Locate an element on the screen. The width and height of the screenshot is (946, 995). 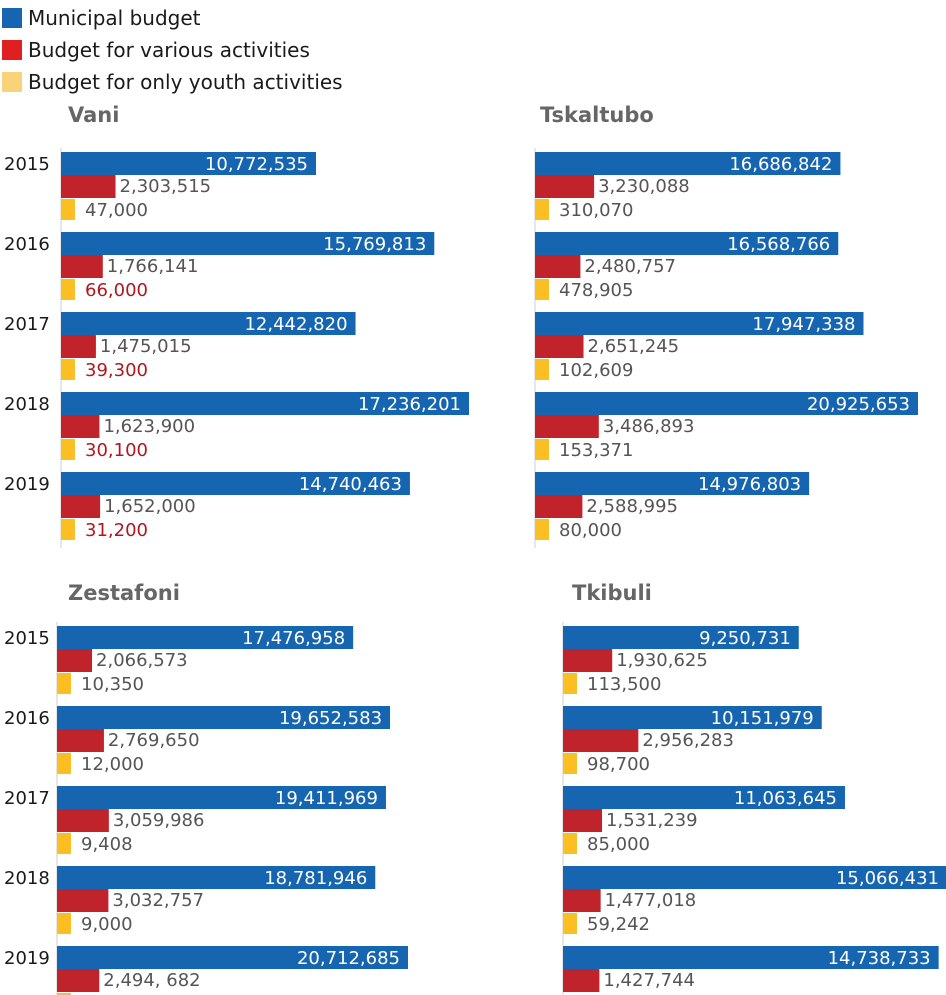
data-label-various: 1,930,625 is located at coordinates (662, 660).